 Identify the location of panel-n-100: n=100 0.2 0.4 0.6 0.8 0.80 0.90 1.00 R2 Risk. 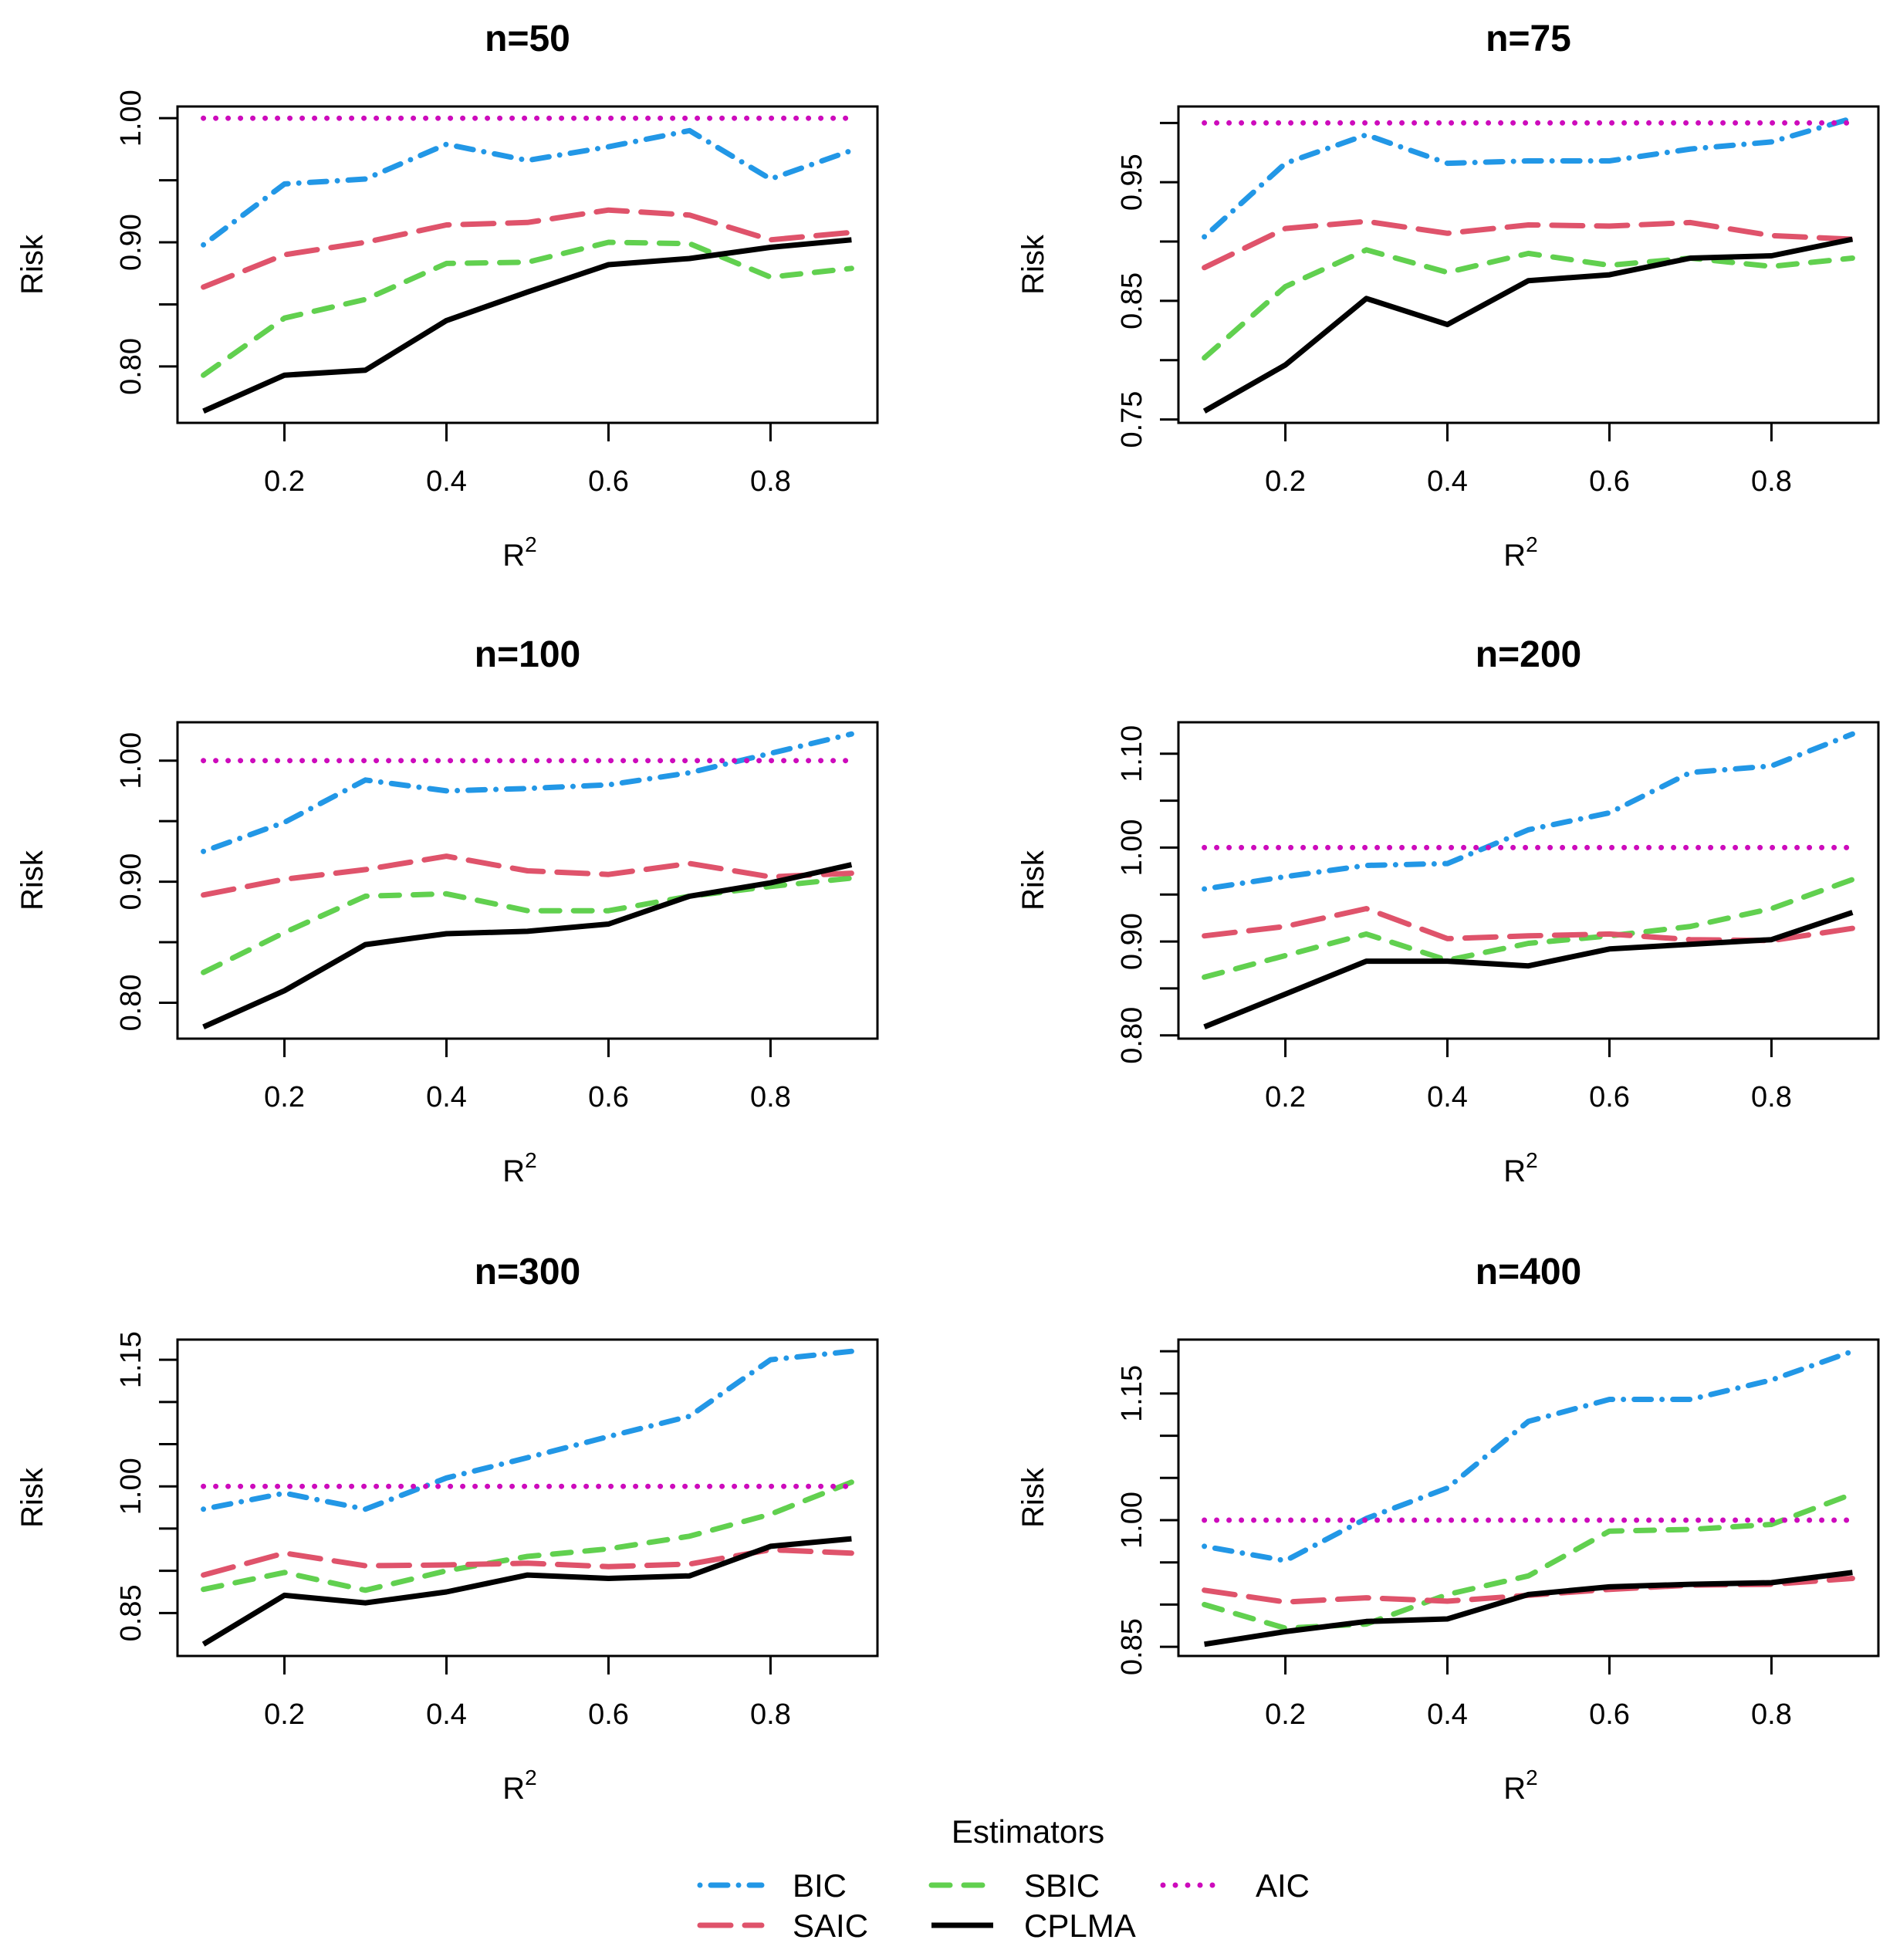
(447, 911).